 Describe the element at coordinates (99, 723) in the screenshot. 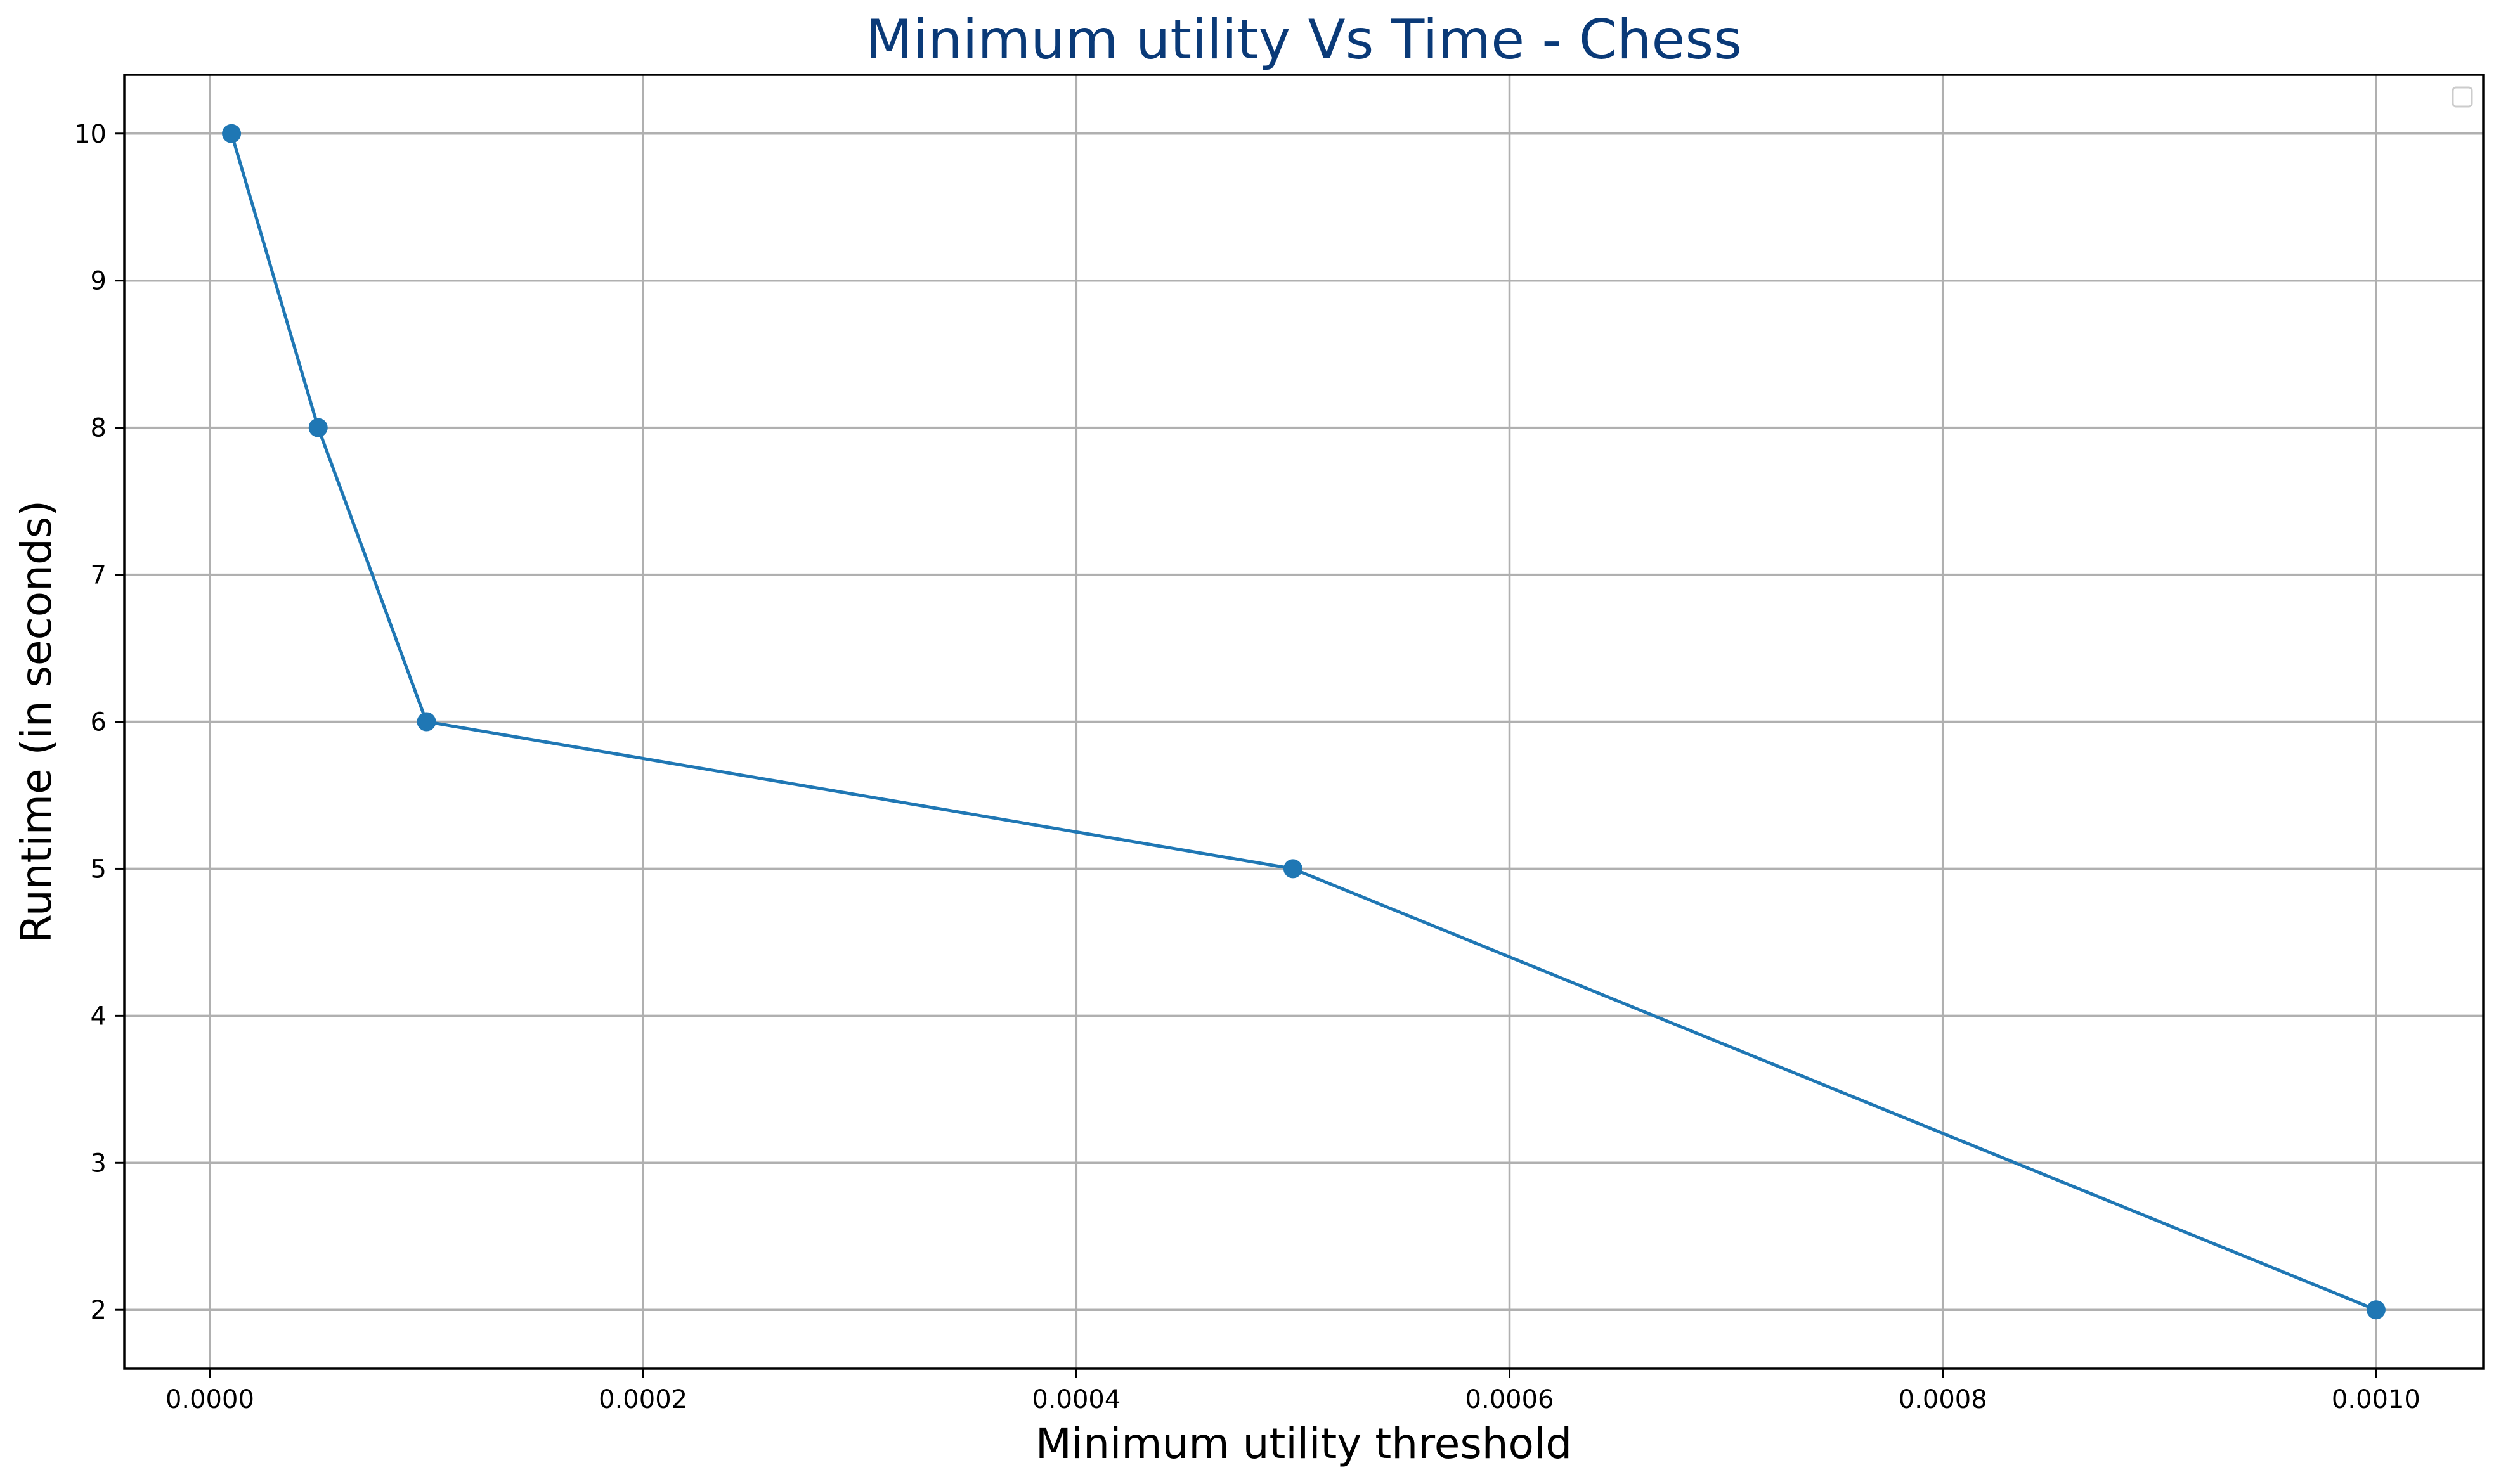

I see `y-tick-label: 6` at that location.